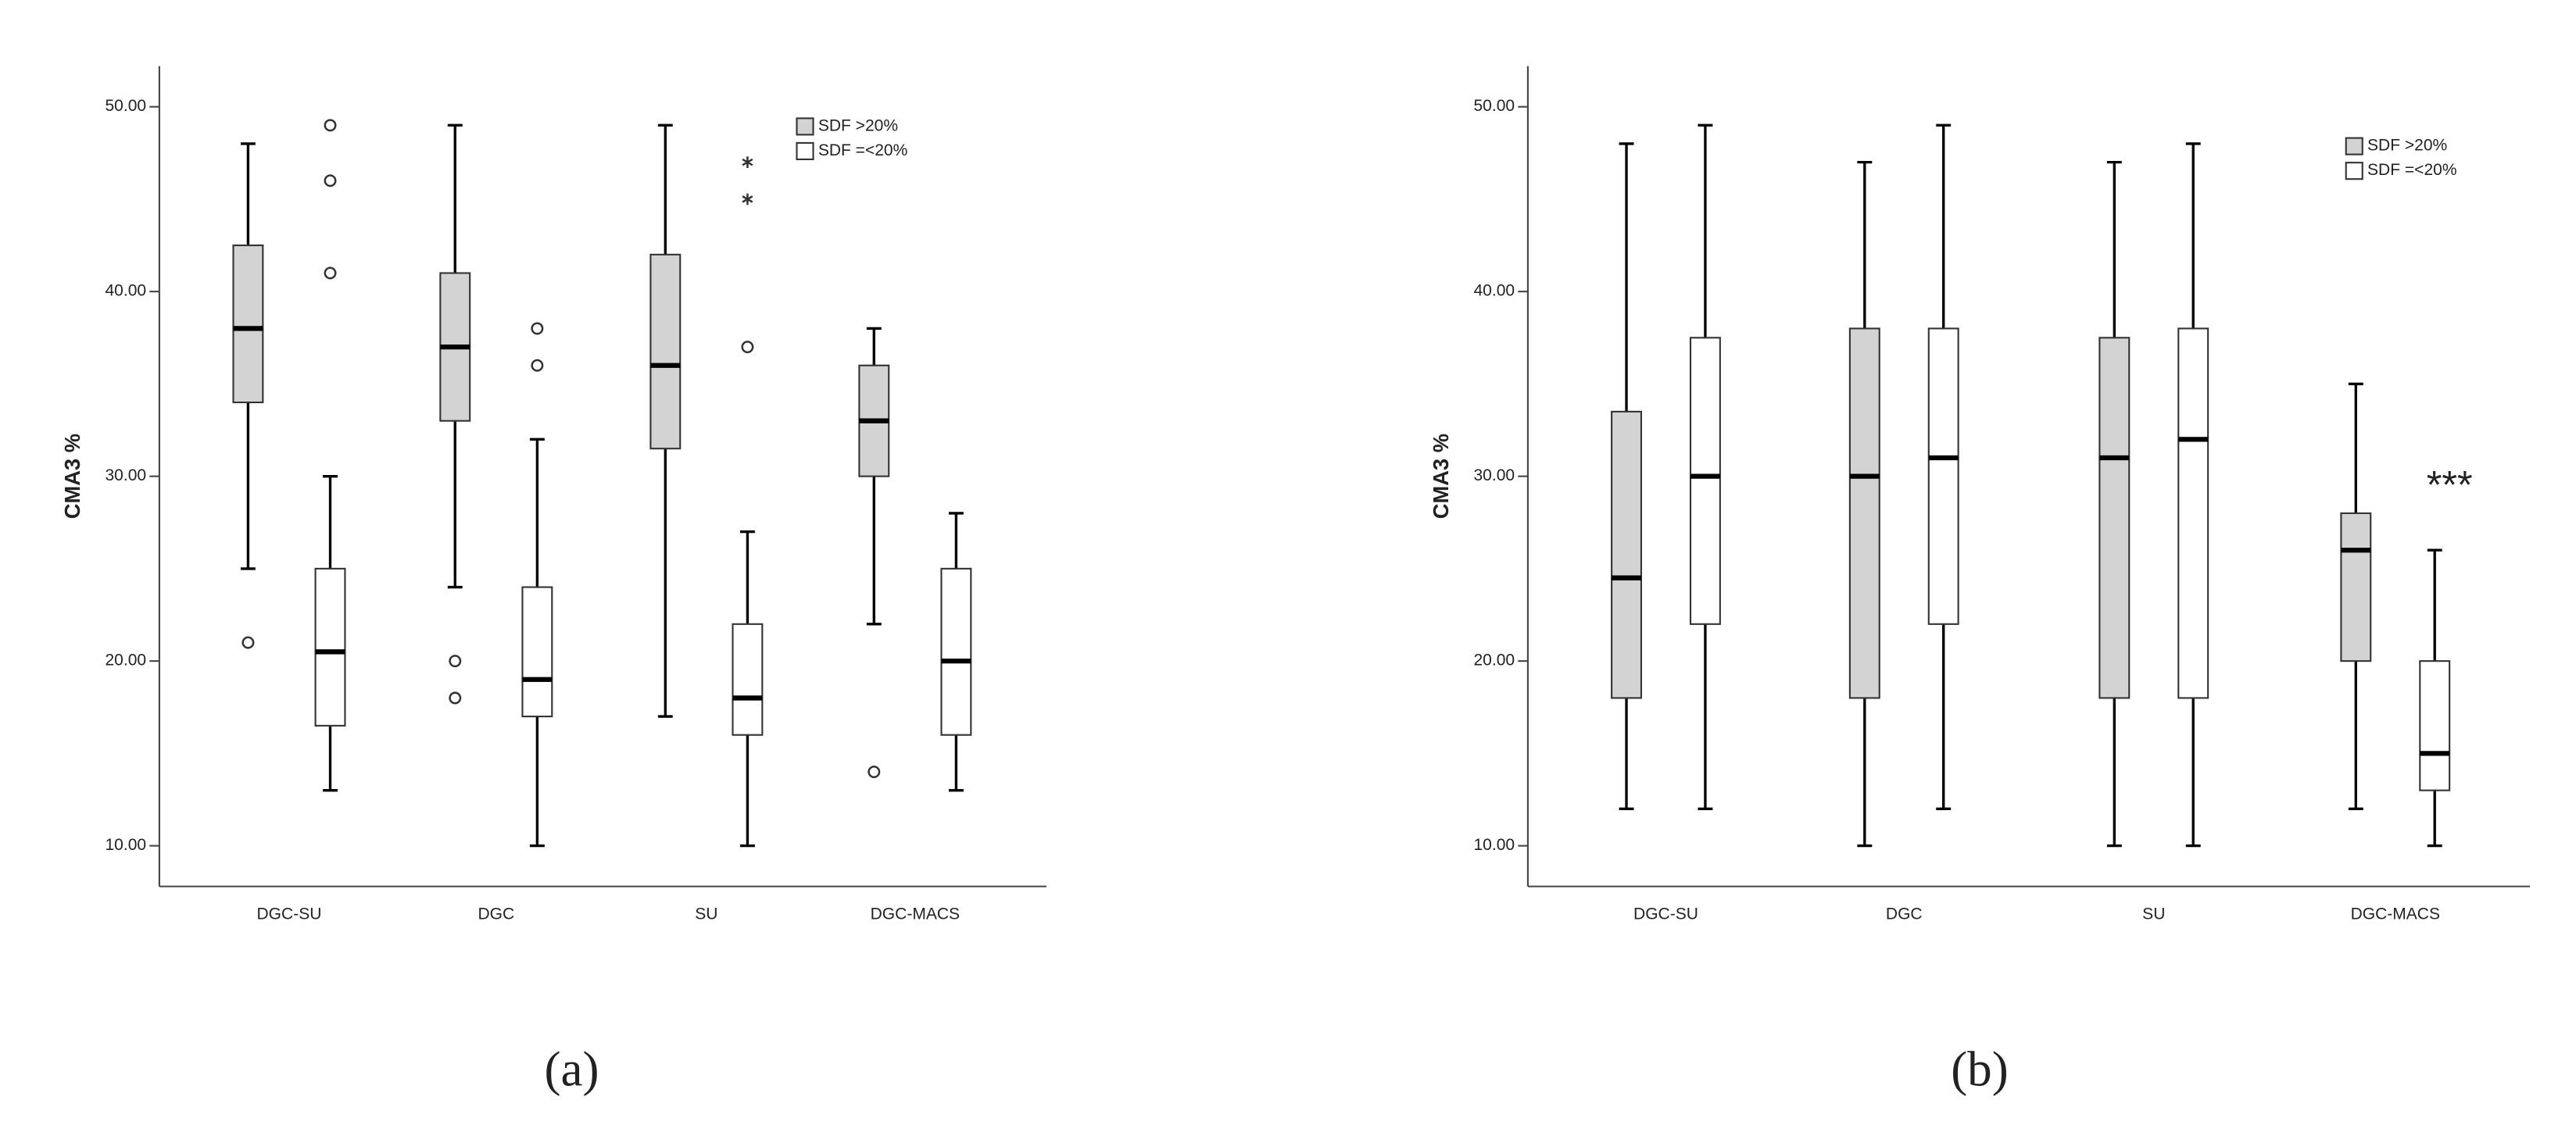 This screenshot has width=2576, height=1125. Describe the element at coordinates (572, 1068) in the screenshot. I see `panel-label: (a)` at that location.